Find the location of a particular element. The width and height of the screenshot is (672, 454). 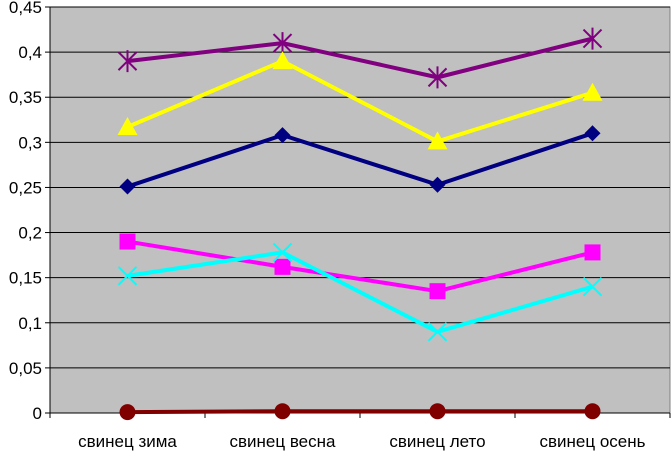

x-tick-label: свинец весна is located at coordinates (283, 441).